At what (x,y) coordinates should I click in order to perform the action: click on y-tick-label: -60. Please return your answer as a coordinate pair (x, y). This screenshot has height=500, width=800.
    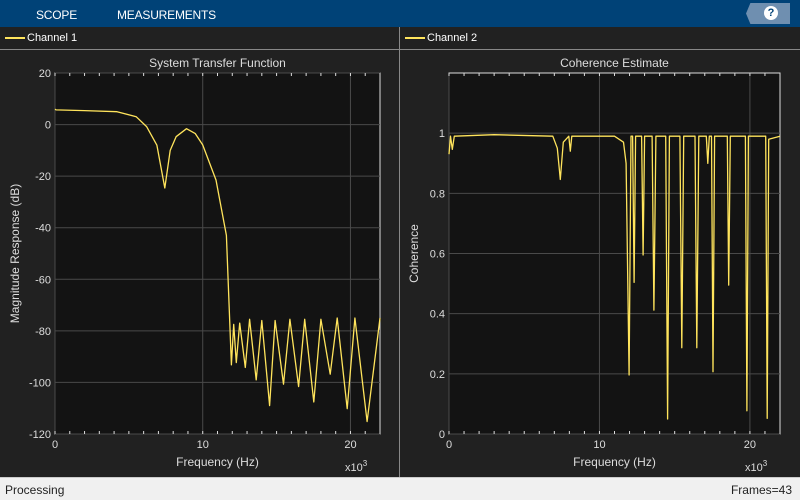
    Looking at the image, I should click on (43, 280).